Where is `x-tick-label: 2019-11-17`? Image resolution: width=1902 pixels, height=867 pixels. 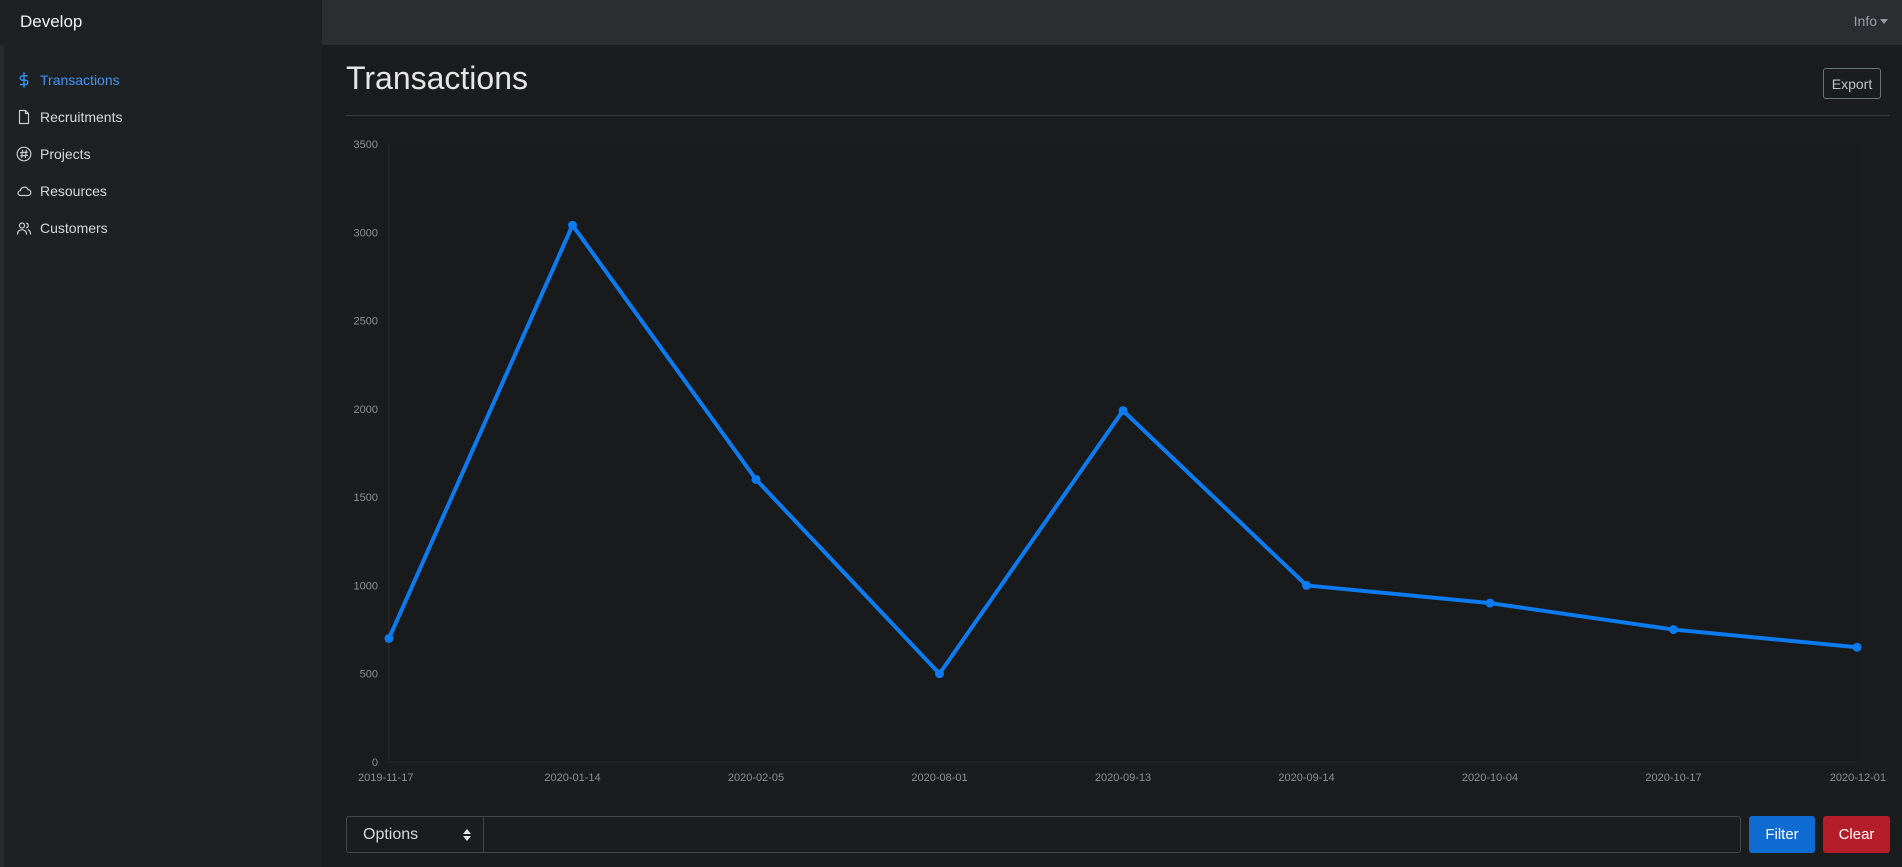 x-tick-label: 2019-11-17 is located at coordinates (385, 778).